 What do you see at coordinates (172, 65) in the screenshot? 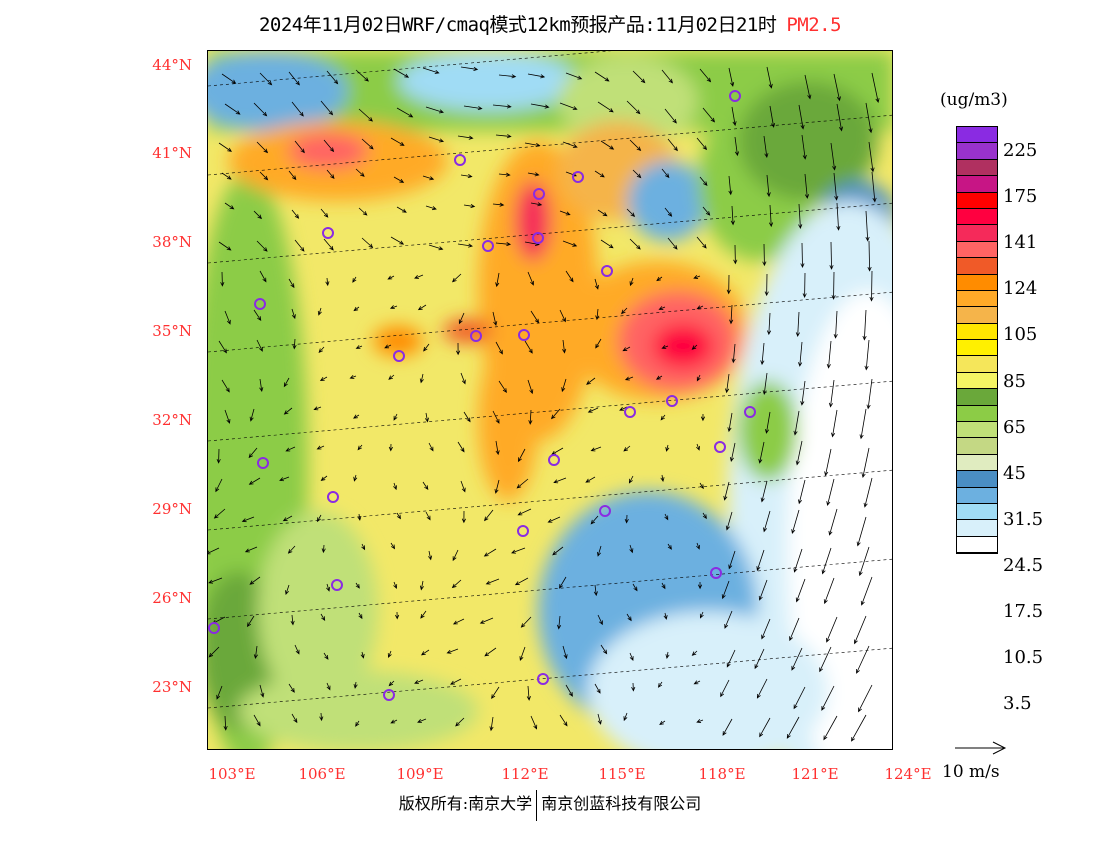
I see `lat-label: 44°N` at bounding box center [172, 65].